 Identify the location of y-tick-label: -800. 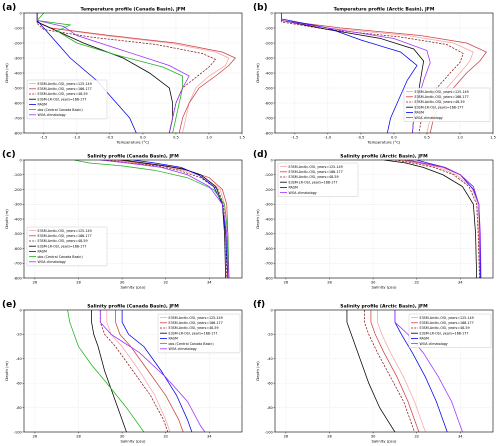
(269, 278).